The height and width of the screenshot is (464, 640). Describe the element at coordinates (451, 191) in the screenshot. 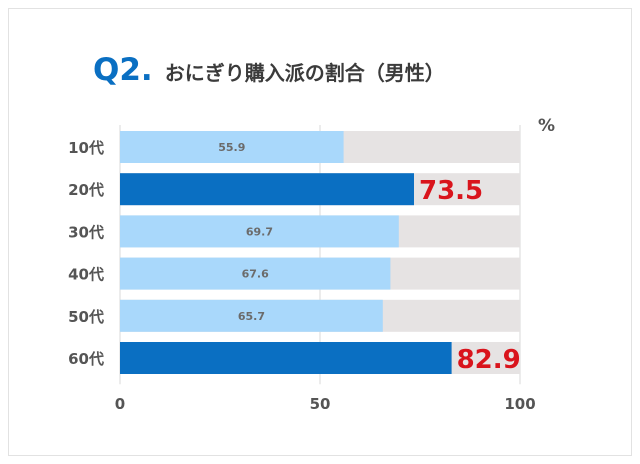

I see `value-label-1: 73.5` at that location.